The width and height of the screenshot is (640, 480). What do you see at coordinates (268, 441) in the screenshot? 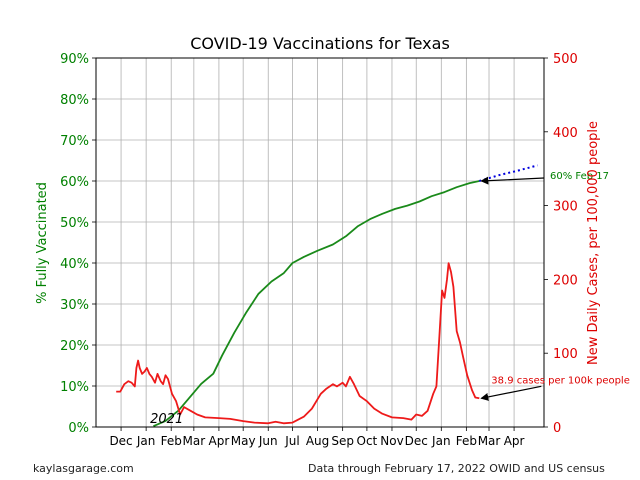
I see `x-tick-label: Jun` at bounding box center [268, 441].